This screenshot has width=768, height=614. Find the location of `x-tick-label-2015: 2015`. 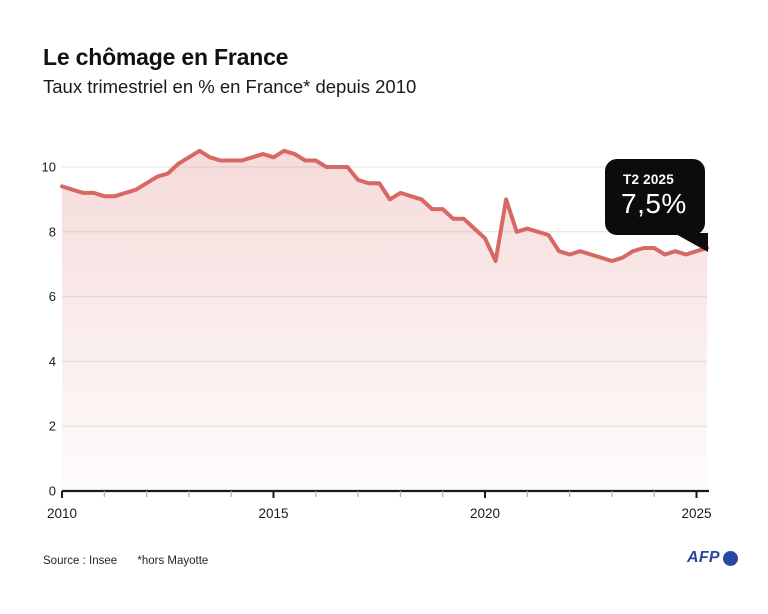

x-tick-label-2015: 2015 is located at coordinates (273, 513).